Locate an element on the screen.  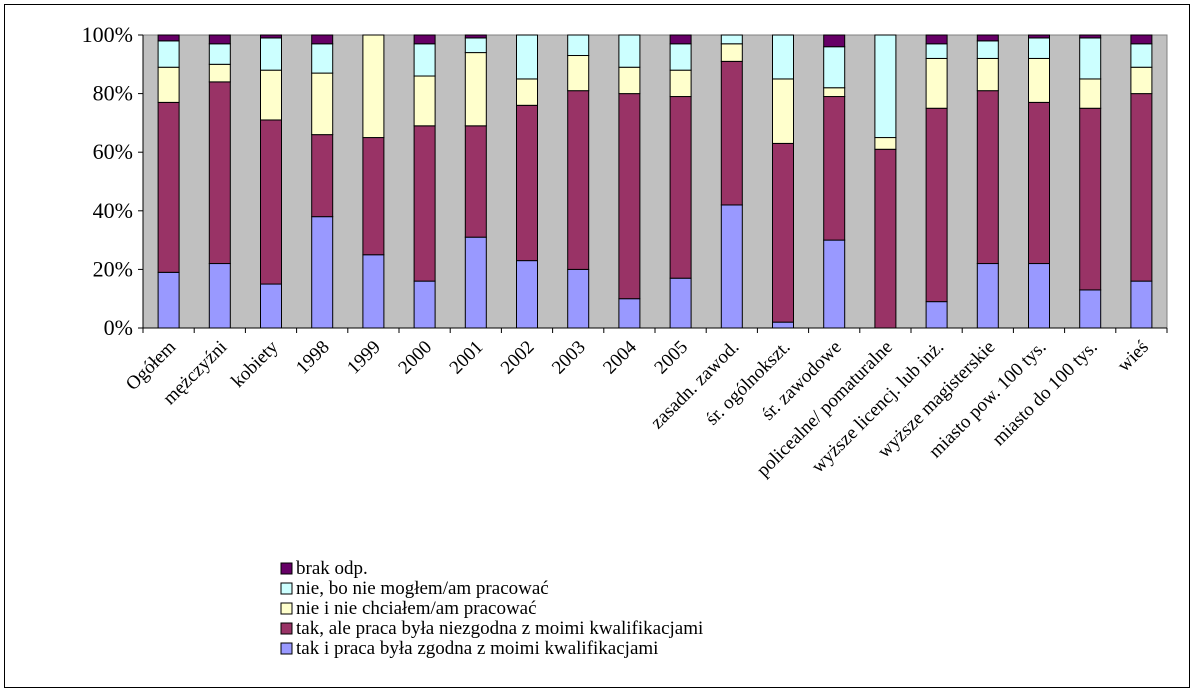
x-category-label: wieś is located at coordinates (1132, 356).